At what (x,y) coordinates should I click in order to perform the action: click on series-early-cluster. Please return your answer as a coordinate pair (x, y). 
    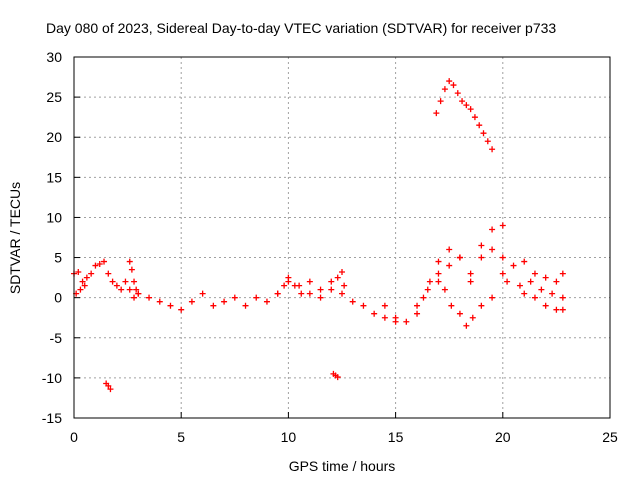
    Looking at the image, I should click on (106, 279).